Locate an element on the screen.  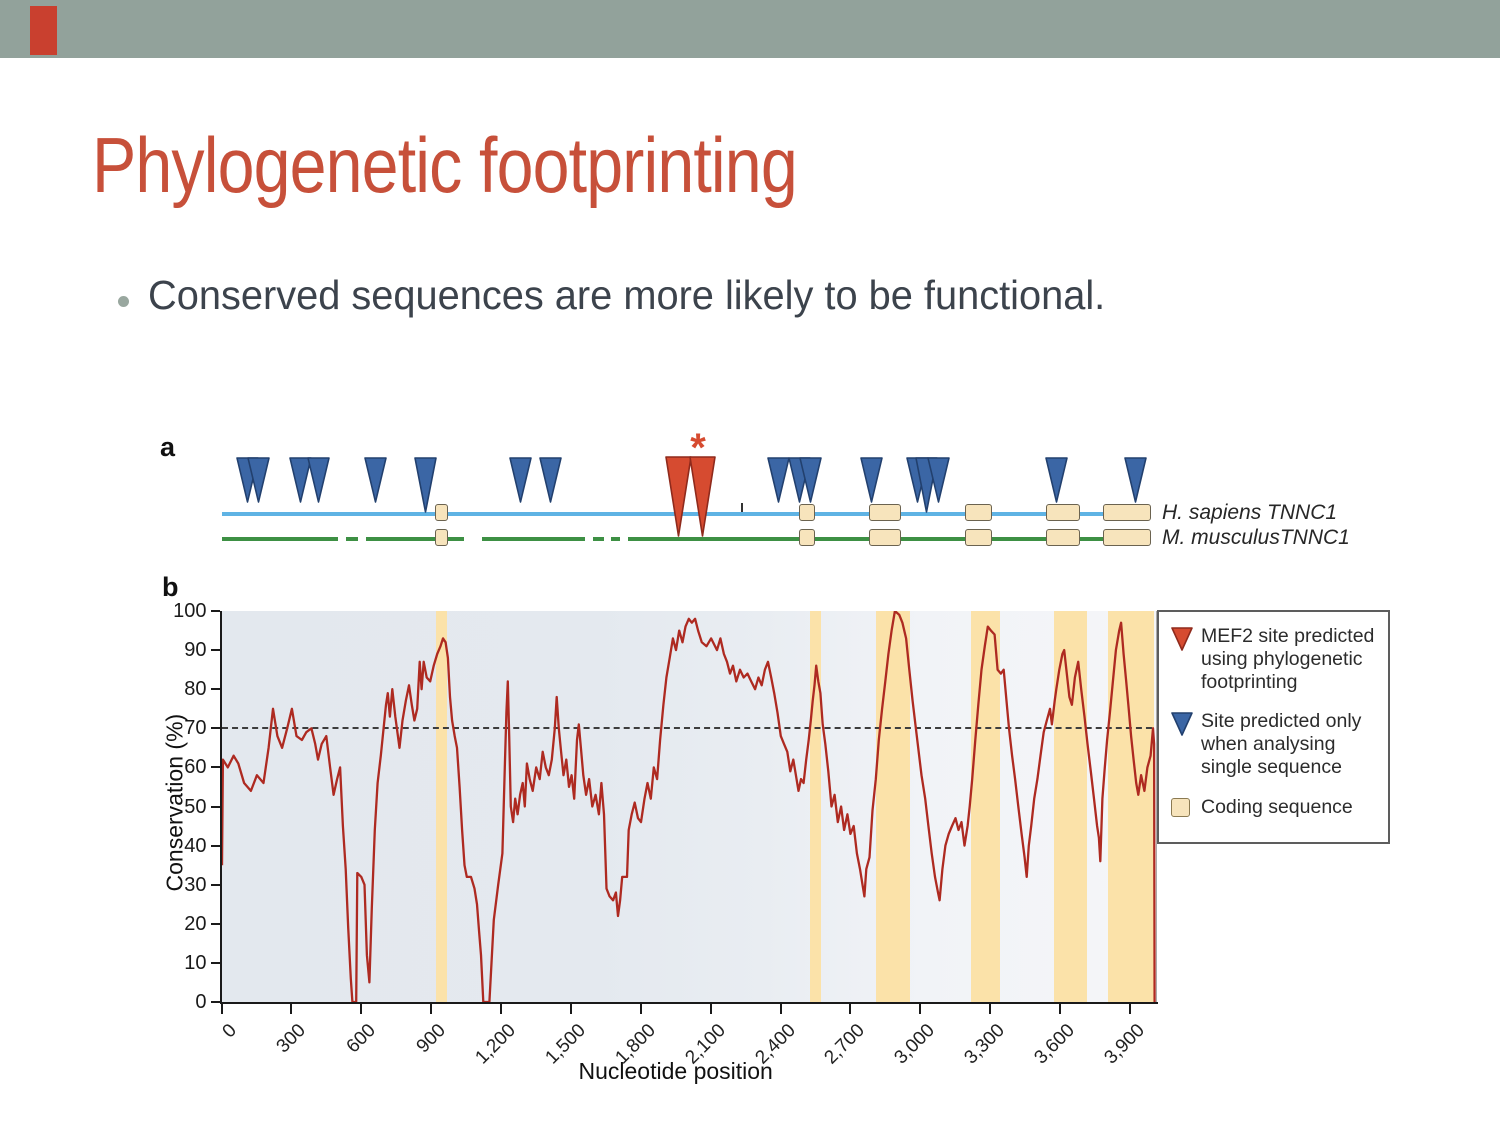
red-triangle-down-icon is located at coordinates (1182, 639).